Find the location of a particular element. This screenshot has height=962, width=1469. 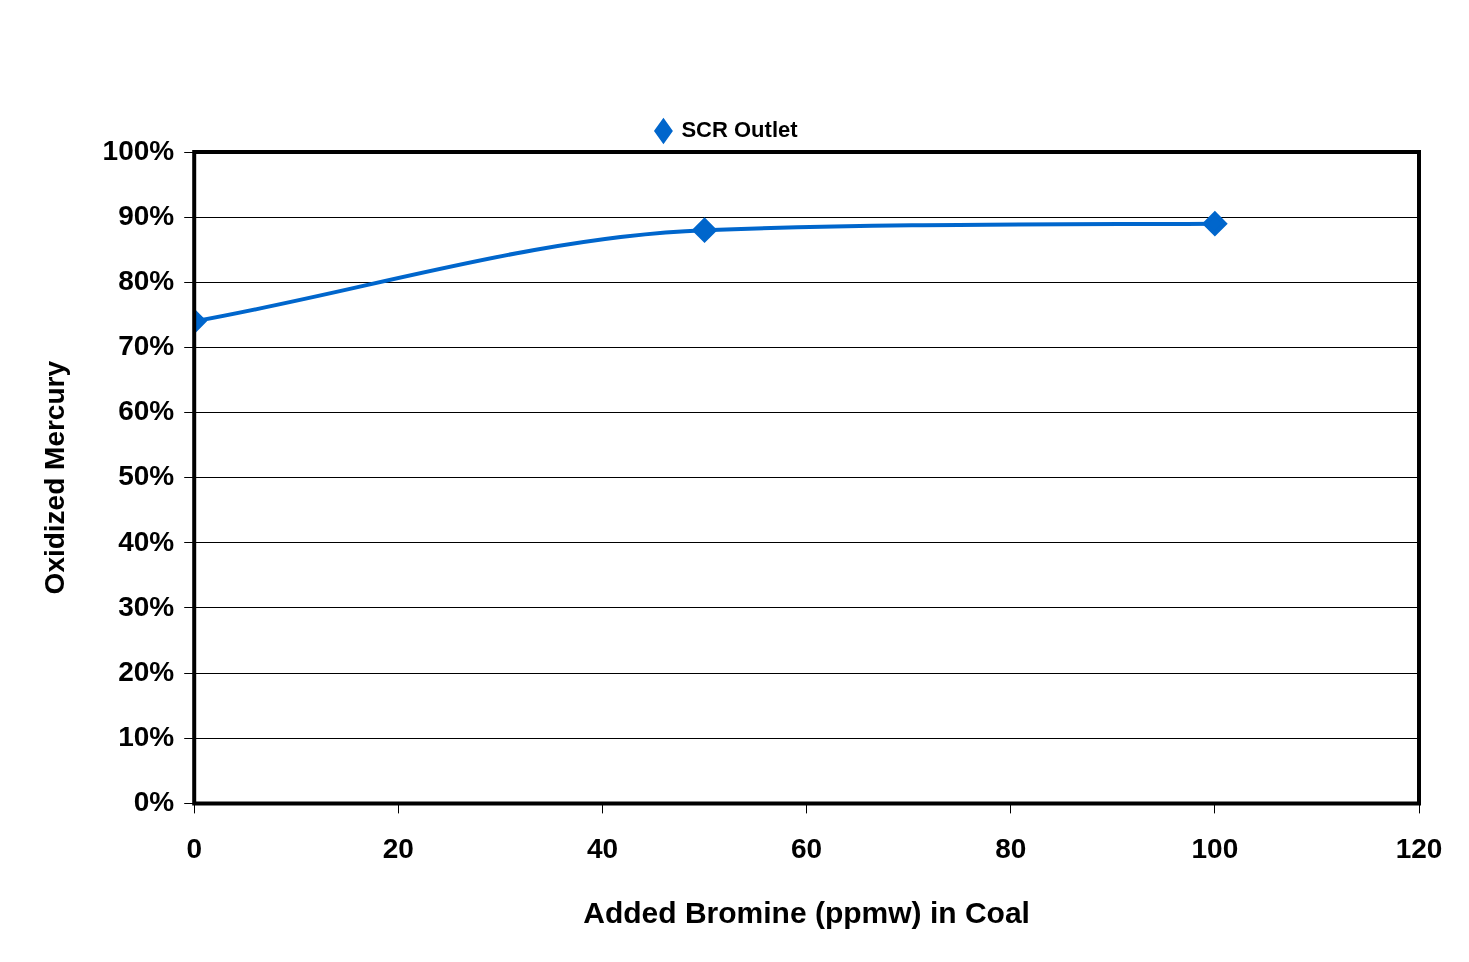

y-tick-label: 10% is located at coordinates (146, 736).